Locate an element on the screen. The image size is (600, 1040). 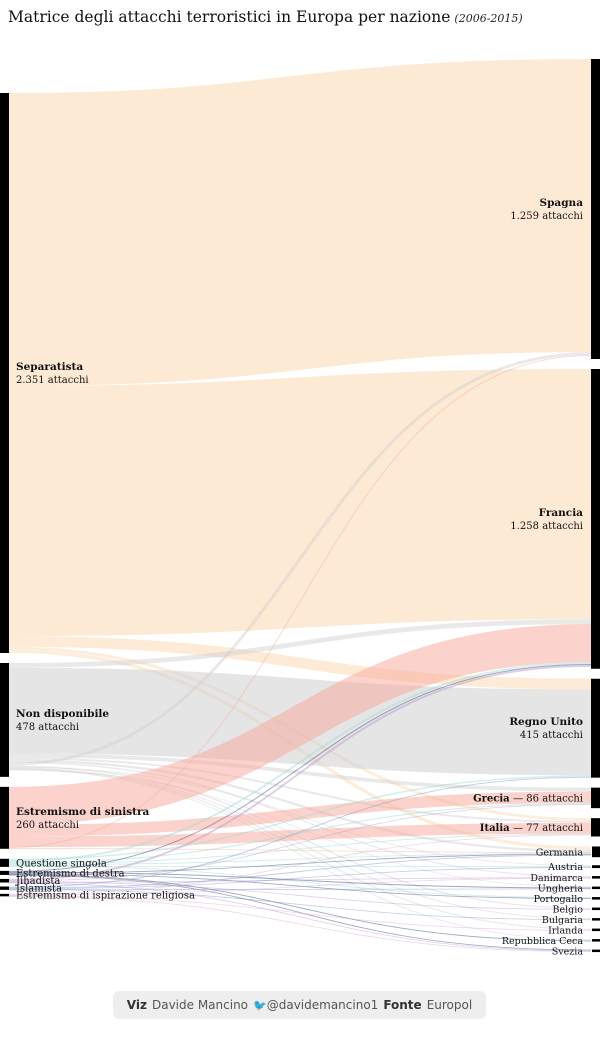
target-label-italia: Italia — 77 attacchi is located at coordinates (531, 828).